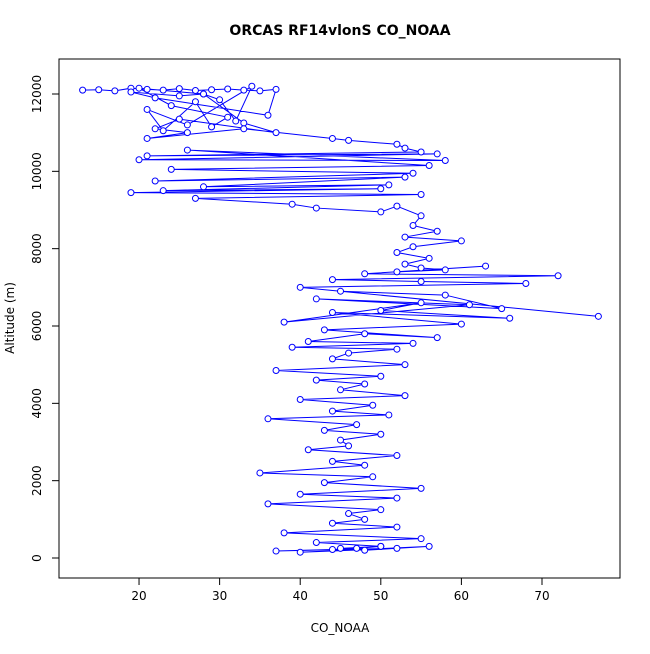 The width and height of the screenshot is (650, 654). Describe the element at coordinates (138, 596) in the screenshot. I see `x-tick-label: 20` at that location.